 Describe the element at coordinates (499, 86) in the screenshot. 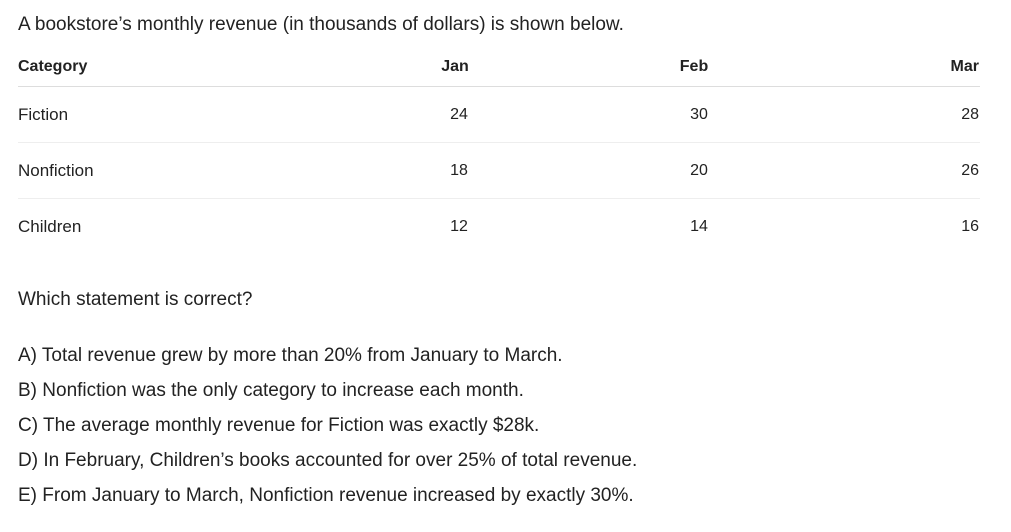

I see `header-rule` at that location.